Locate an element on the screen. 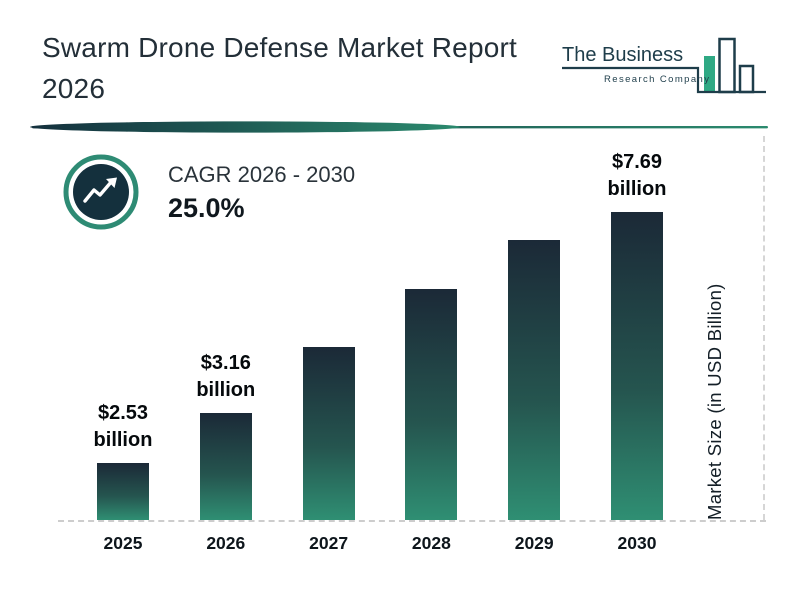  bar-group: 2029 is located at coordinates (534, 380).